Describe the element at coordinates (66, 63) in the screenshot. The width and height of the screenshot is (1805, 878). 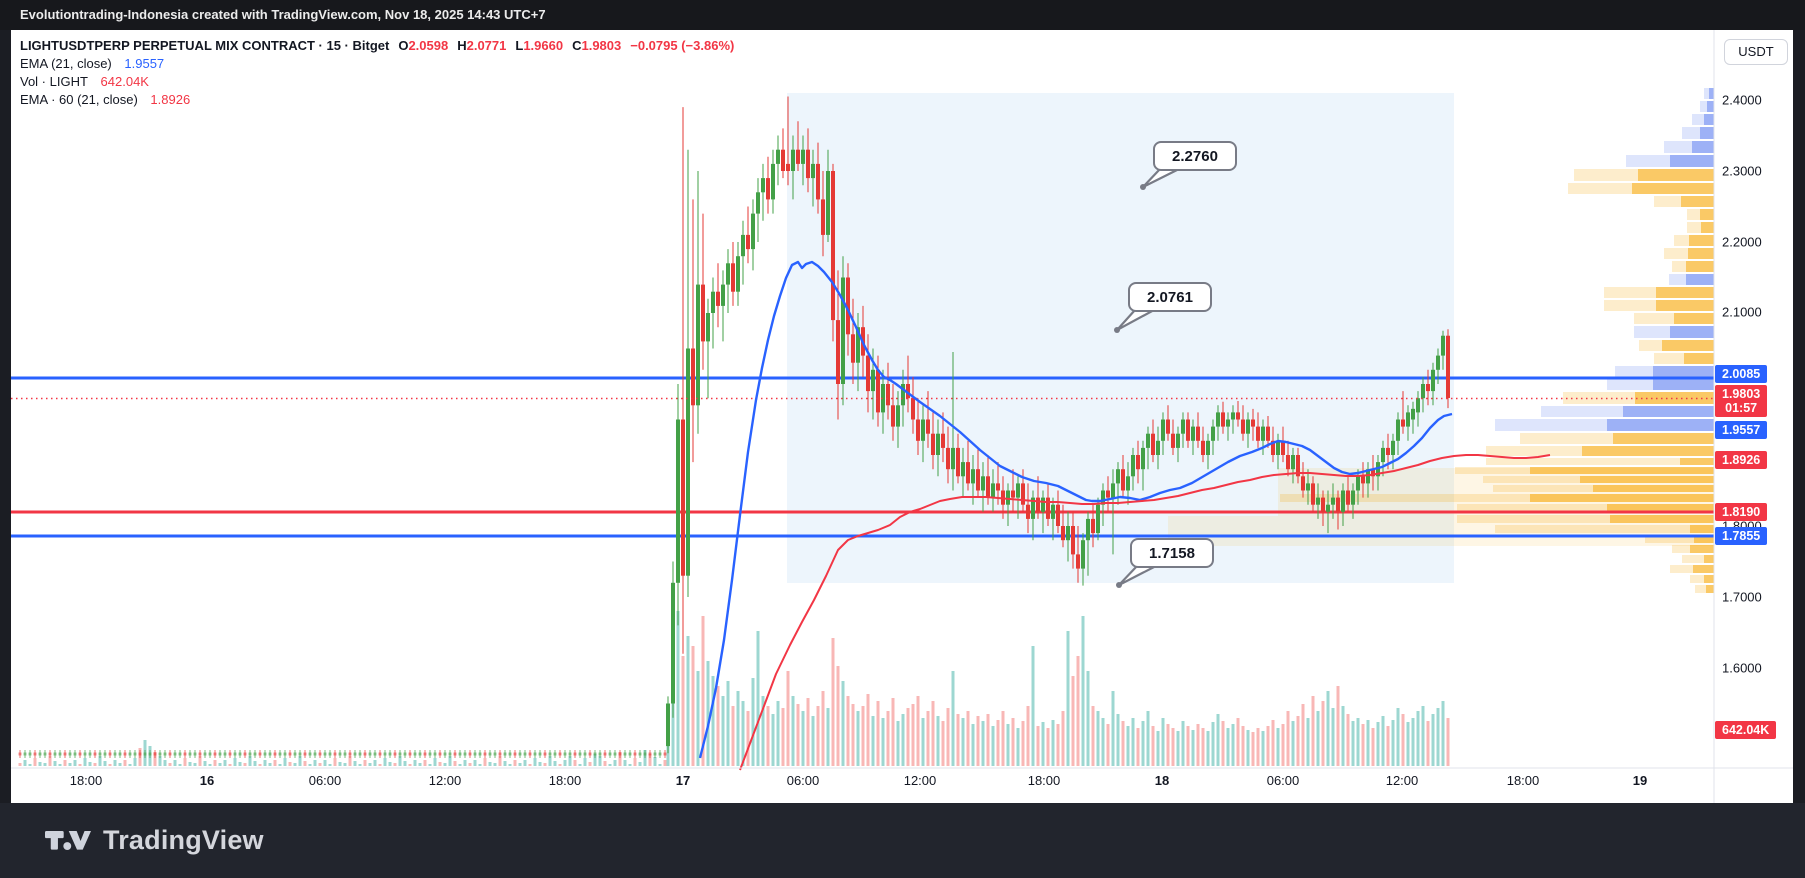
I see `ema-21-label: EMA (21, close)` at that location.